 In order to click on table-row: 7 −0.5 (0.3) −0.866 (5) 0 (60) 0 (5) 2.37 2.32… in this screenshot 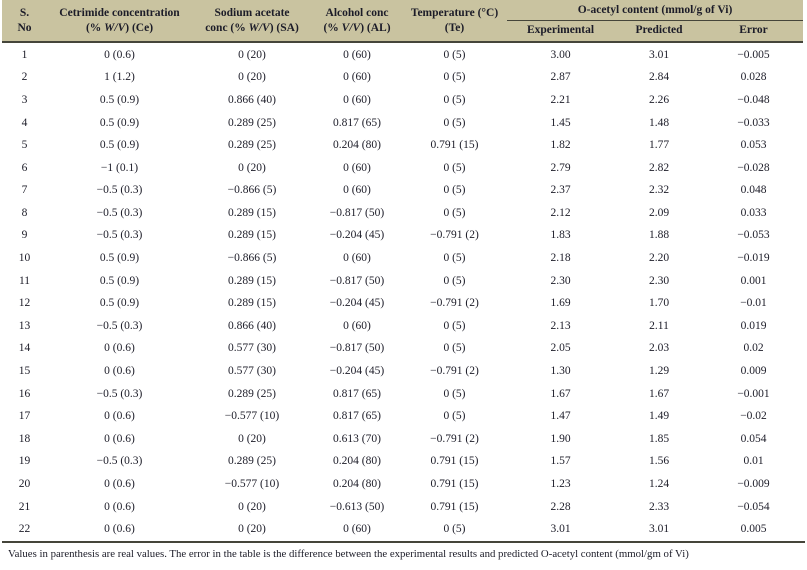, I will do `click(402, 190)`.